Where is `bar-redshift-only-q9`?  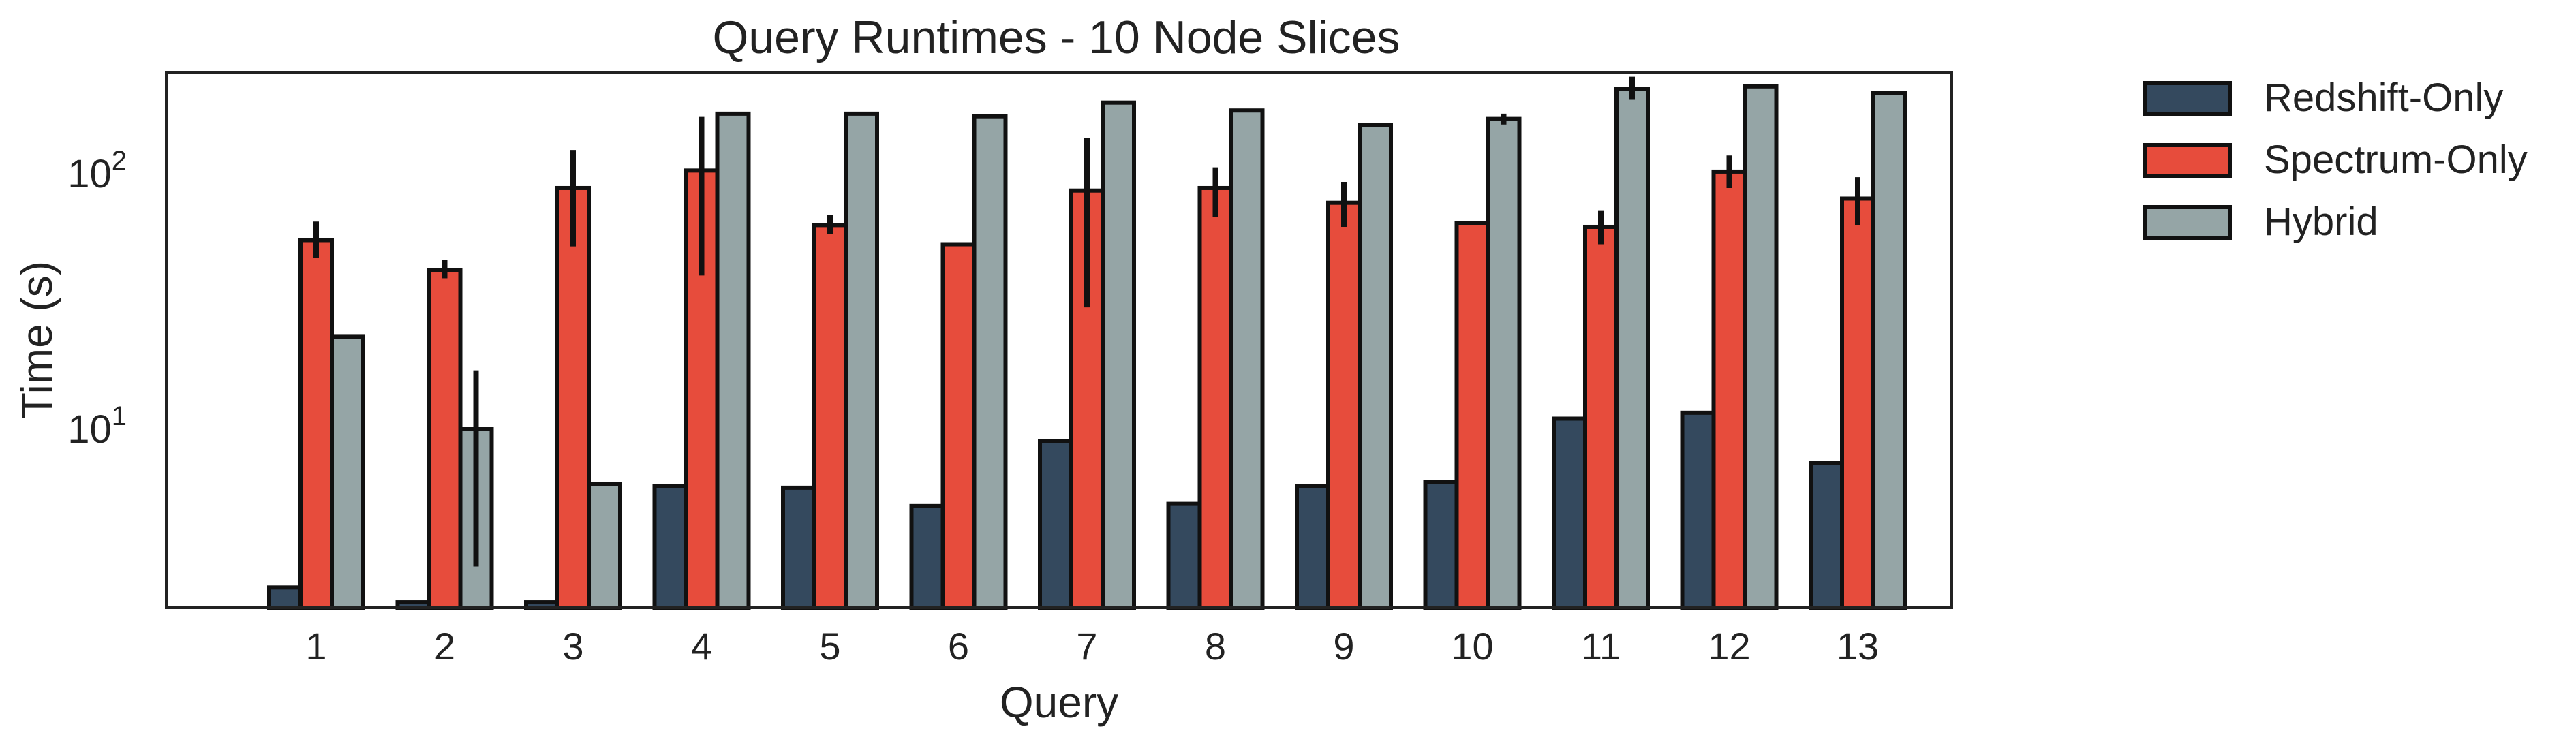 bar-redshift-only-q9 is located at coordinates (1312, 547).